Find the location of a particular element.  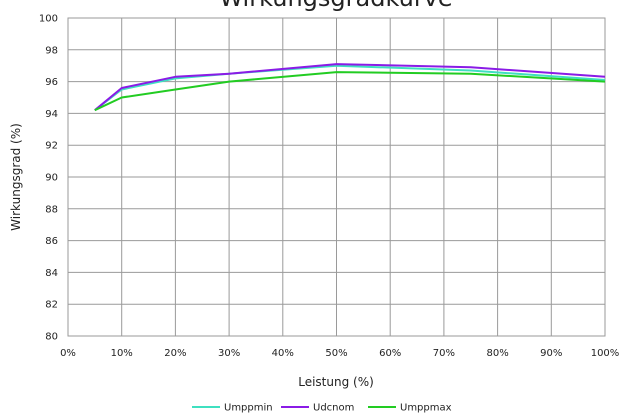

x-tick-label: 100% is located at coordinates (605, 353).